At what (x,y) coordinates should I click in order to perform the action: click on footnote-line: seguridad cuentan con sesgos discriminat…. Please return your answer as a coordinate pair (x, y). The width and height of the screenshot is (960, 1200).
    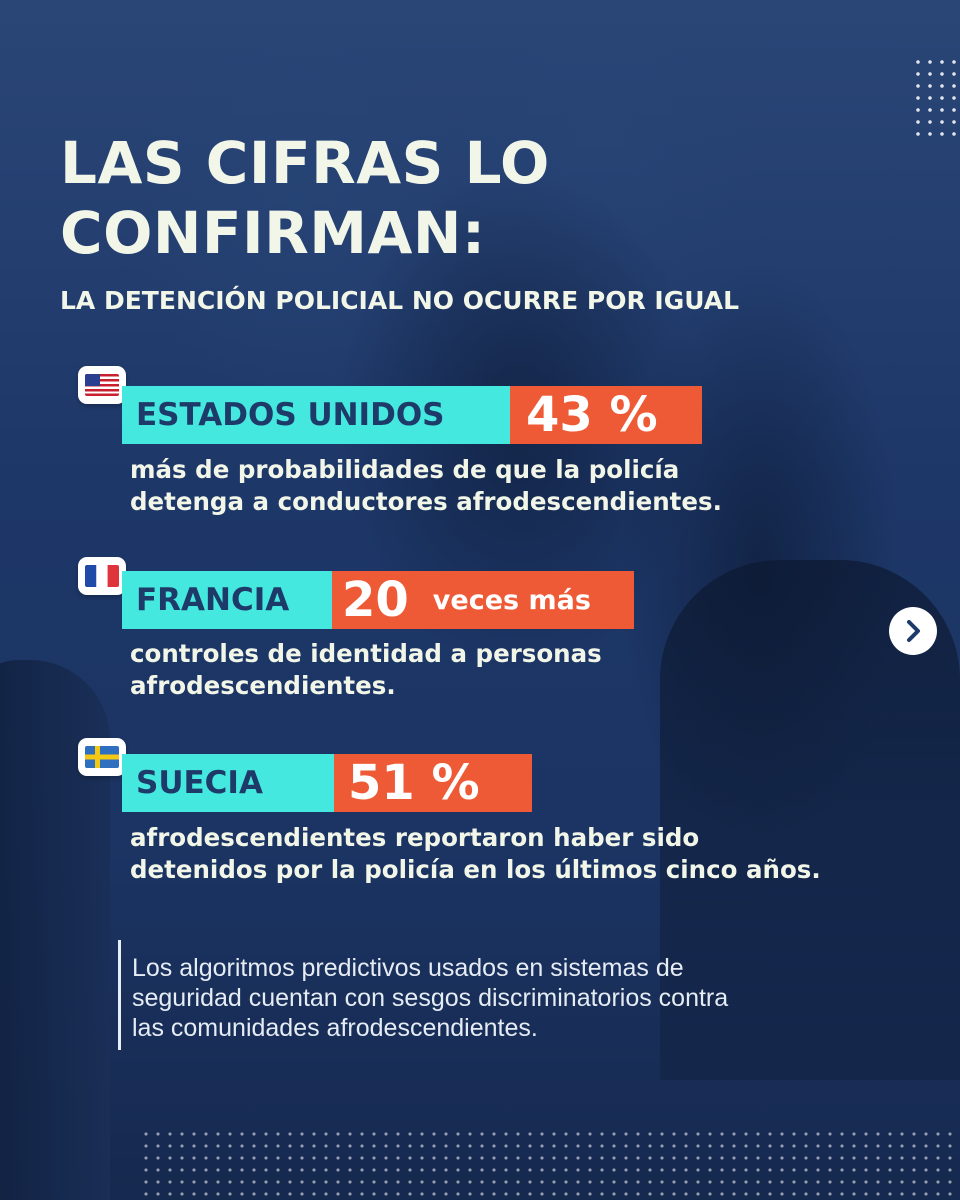
    Looking at the image, I should click on (430, 998).